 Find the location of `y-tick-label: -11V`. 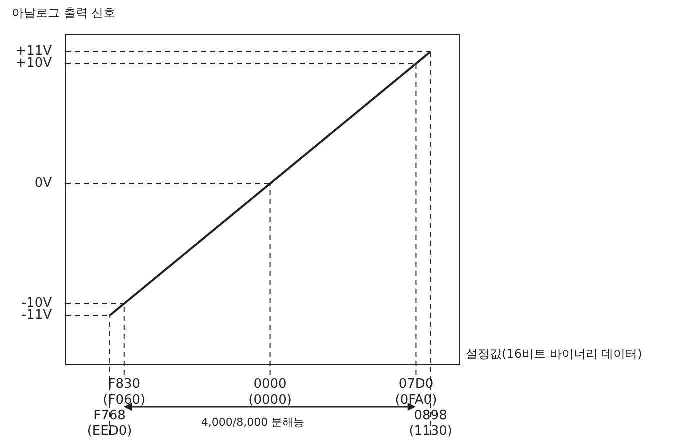

y-tick-label: -11V is located at coordinates (37, 316).